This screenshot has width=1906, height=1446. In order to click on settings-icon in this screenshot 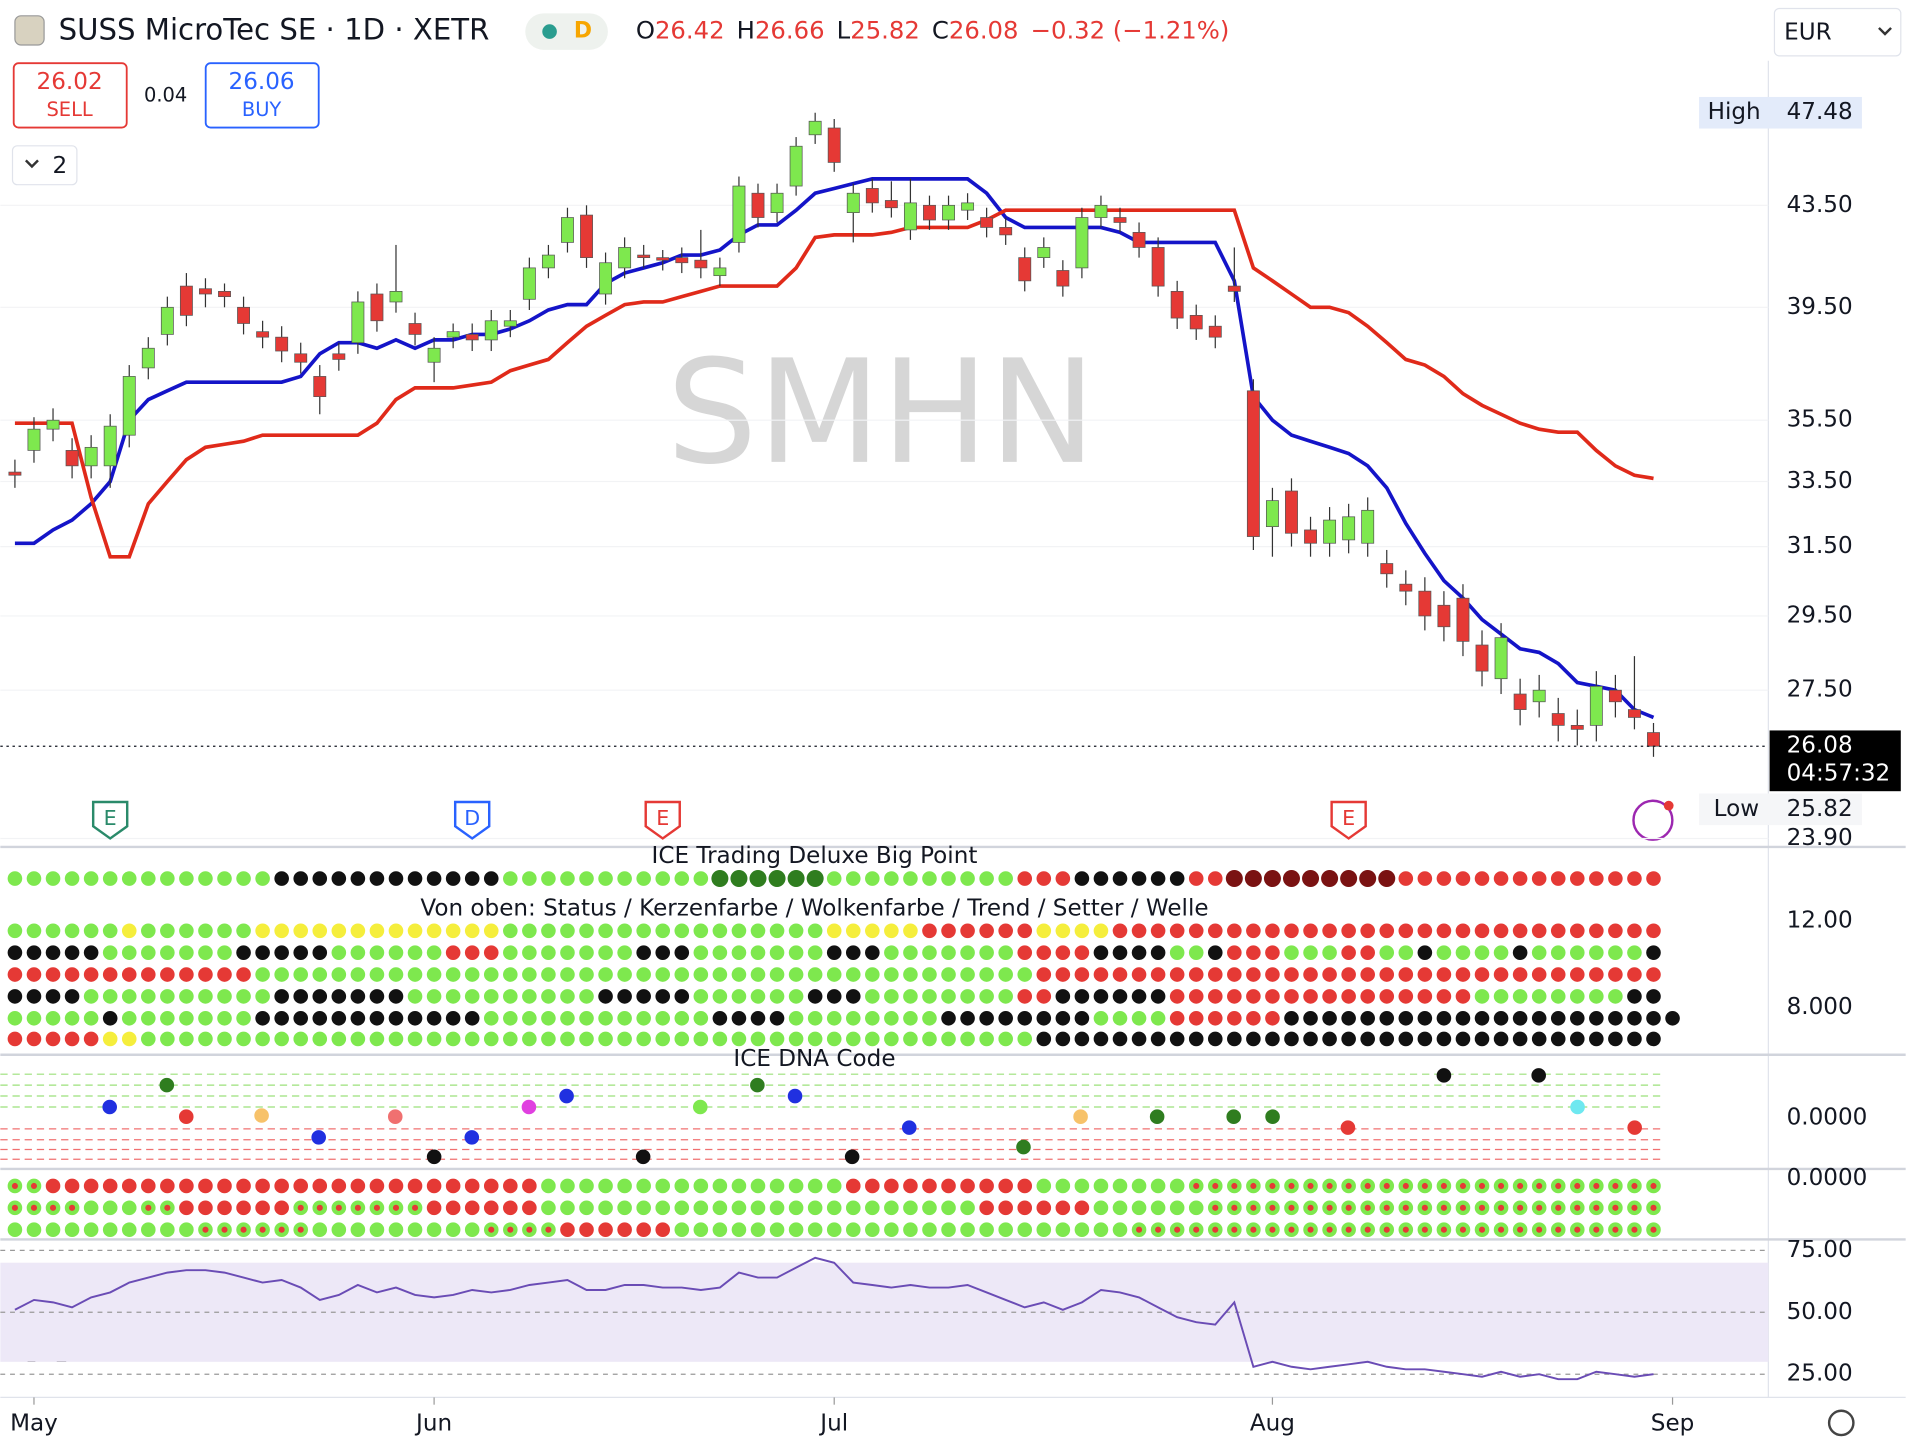, I will do `click(1841, 1423)`.